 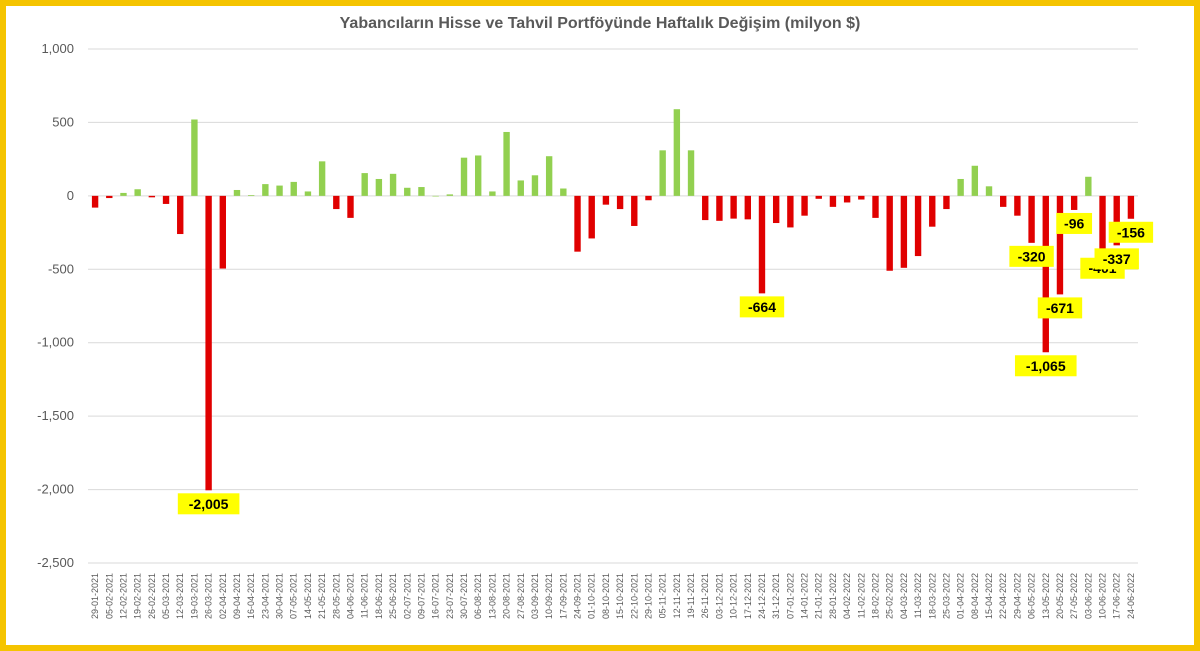 I want to click on y-tick-label: -1,500, so click(x=55, y=415).